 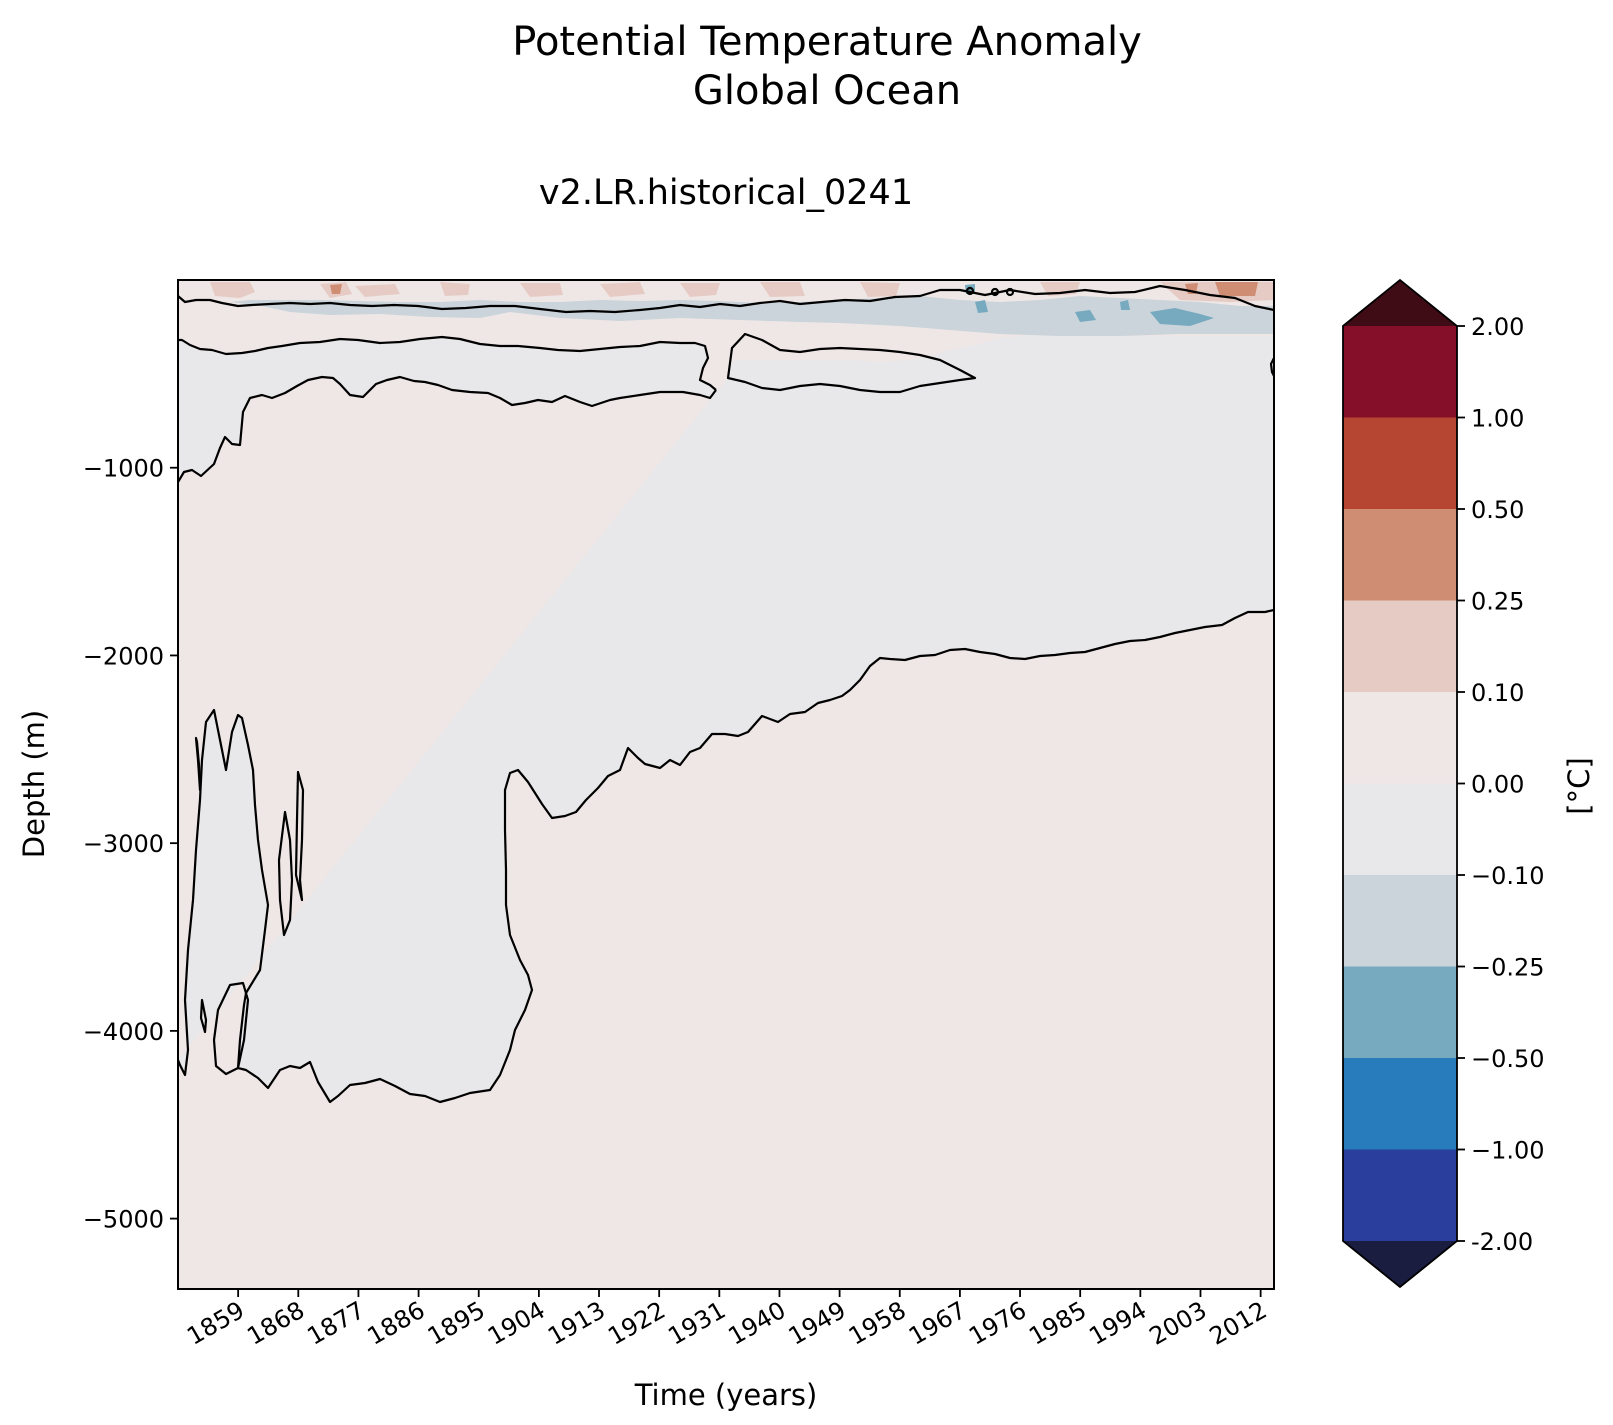 I want to click on x-tick-label: 1877, so click(x=336, y=1323).